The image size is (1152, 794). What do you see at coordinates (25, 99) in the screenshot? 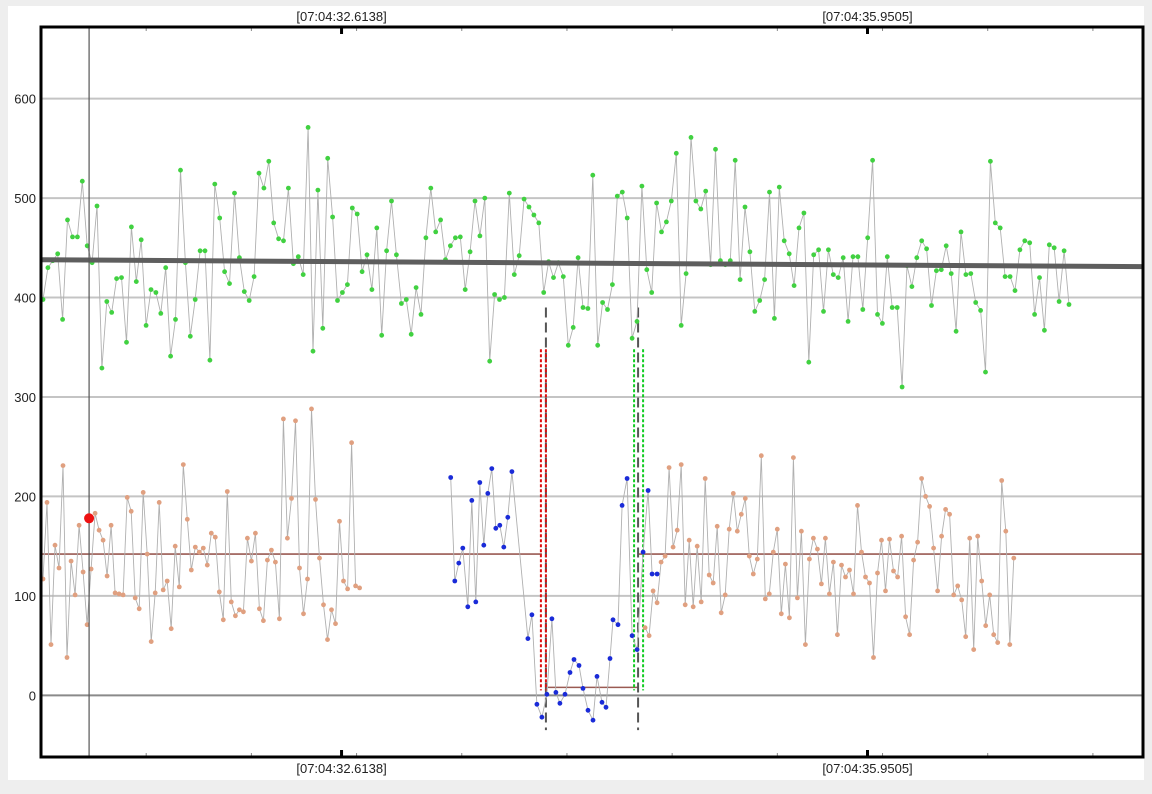
I see `y-tick-label: 600` at bounding box center [25, 99].